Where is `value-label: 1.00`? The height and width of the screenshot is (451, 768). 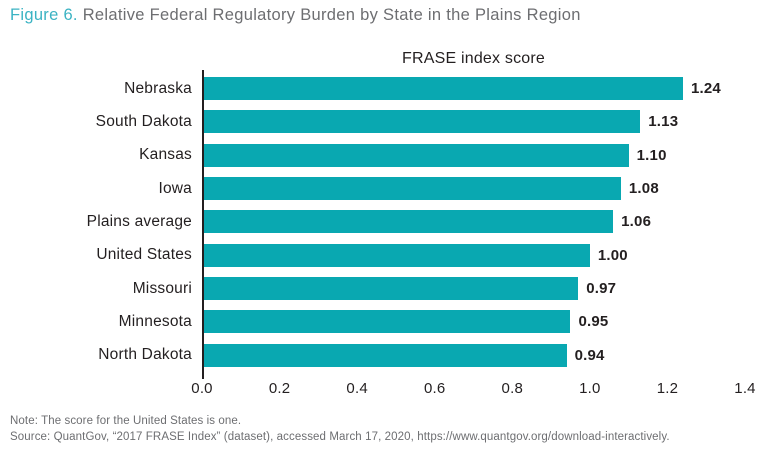
value-label: 1.00 is located at coordinates (612, 255).